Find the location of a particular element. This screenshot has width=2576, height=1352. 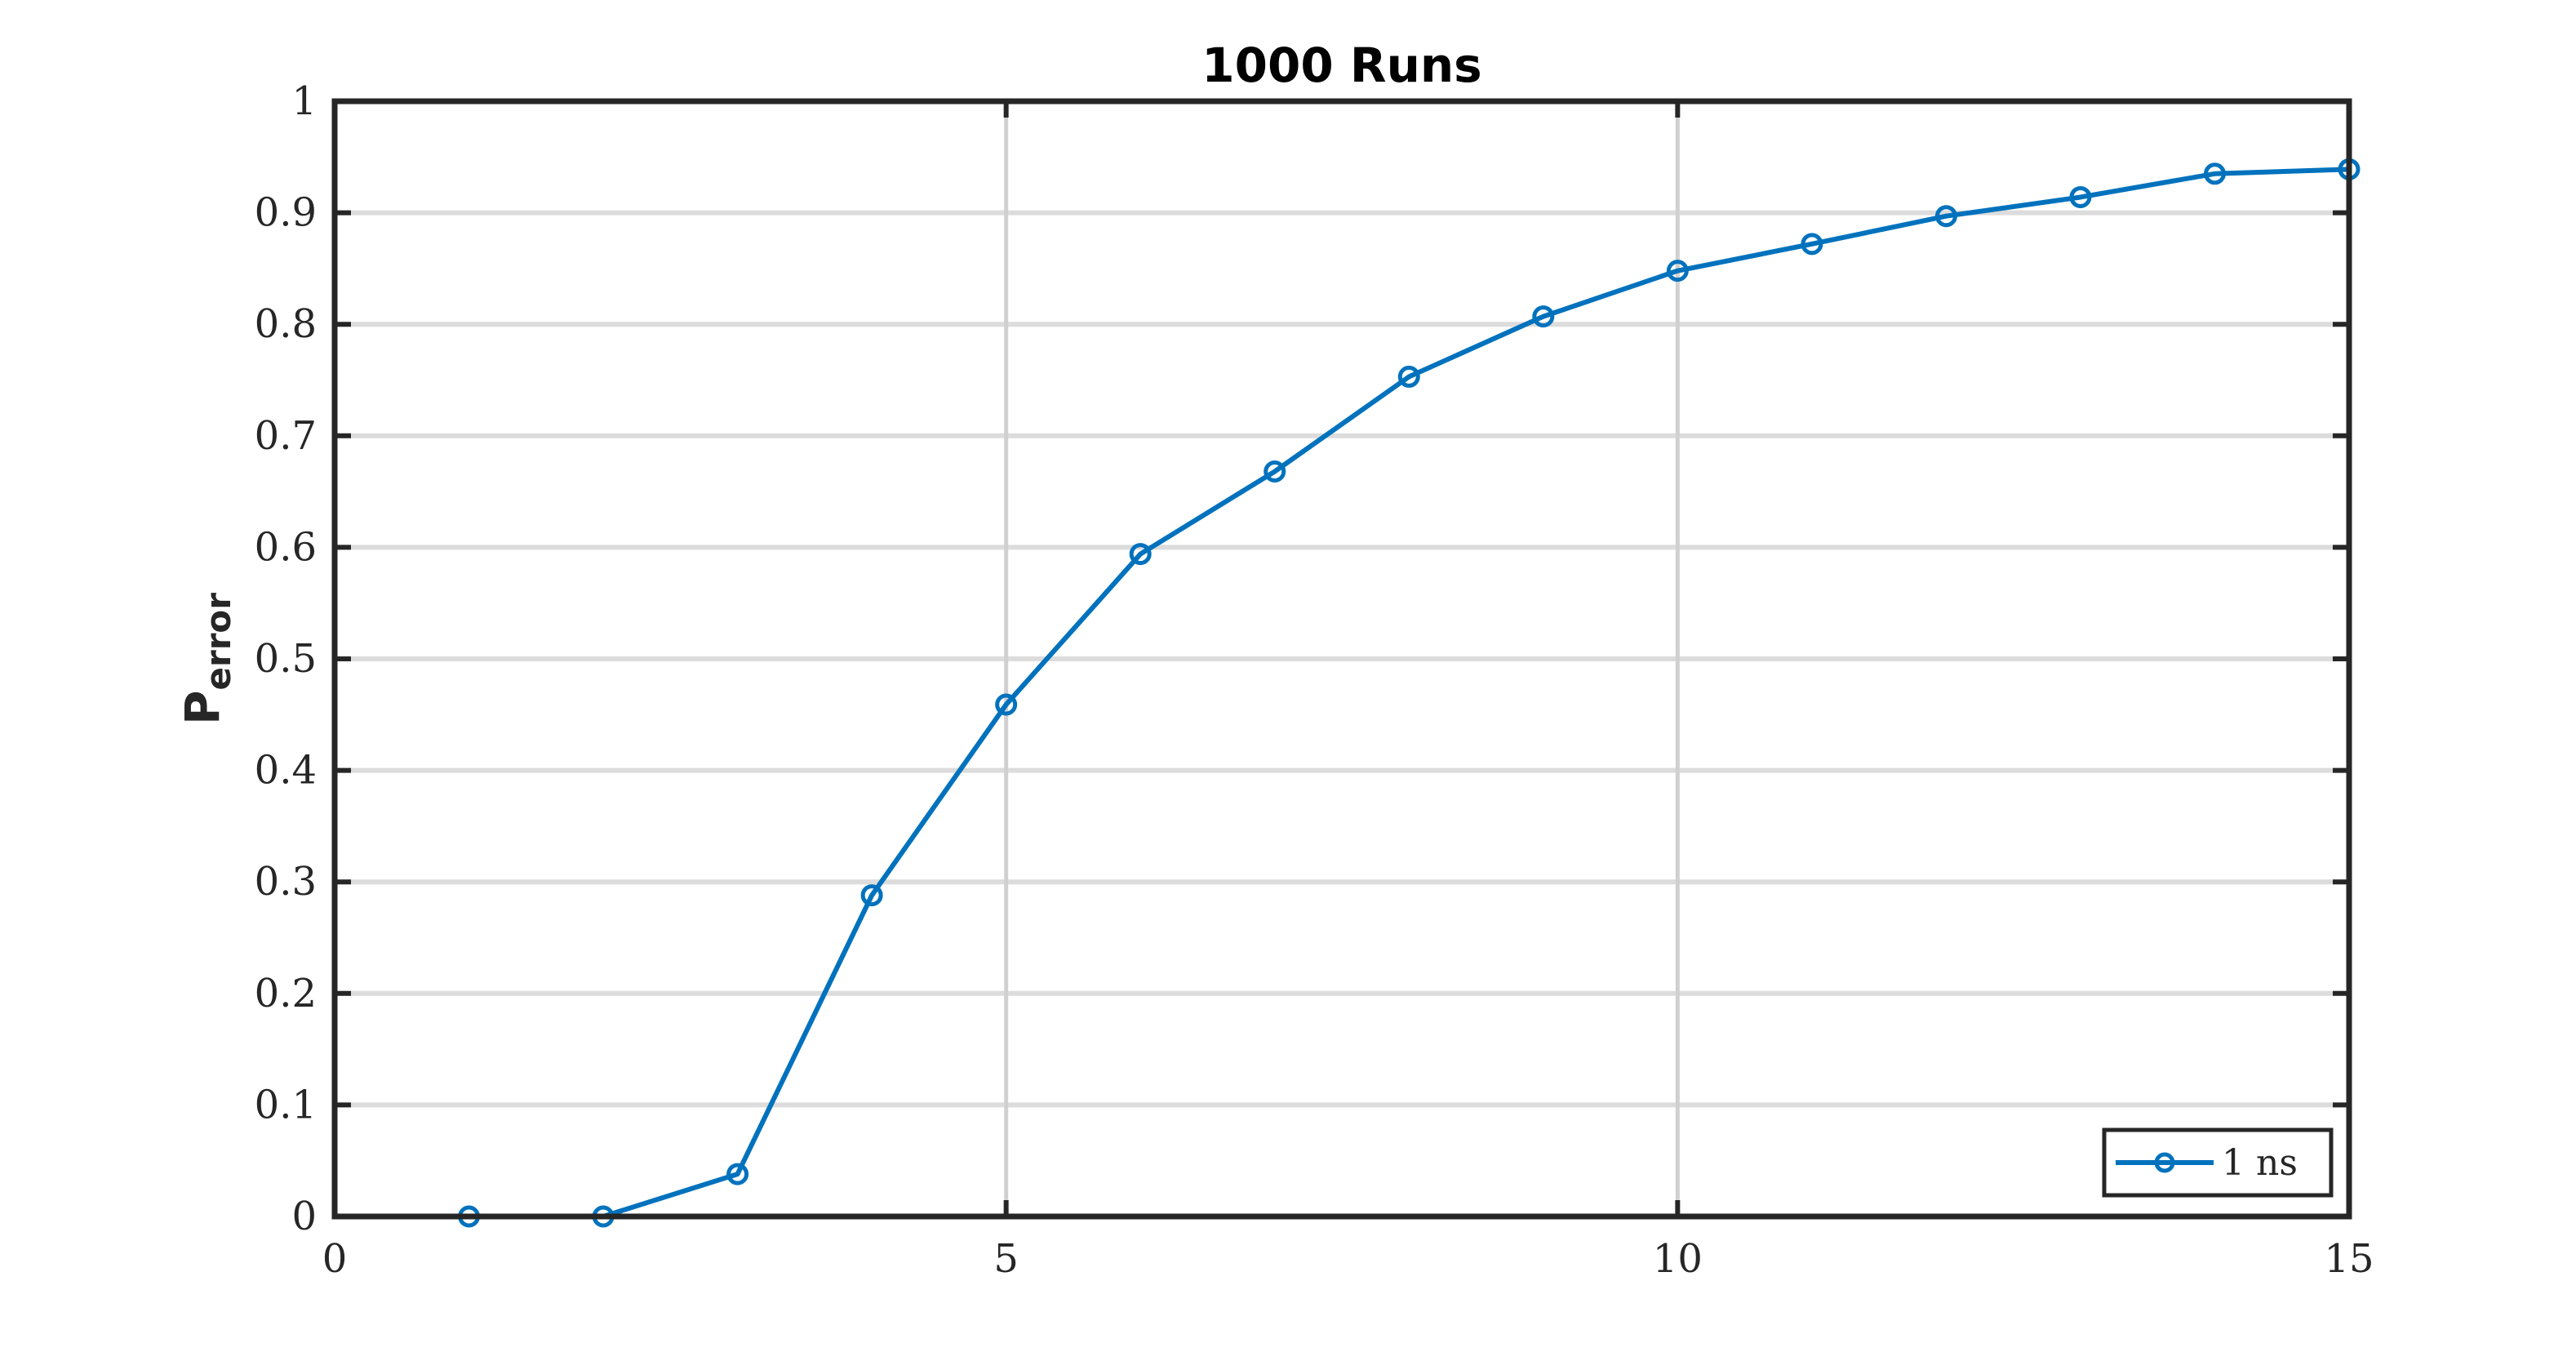

y-tick-label: 0.7 is located at coordinates (286, 436).